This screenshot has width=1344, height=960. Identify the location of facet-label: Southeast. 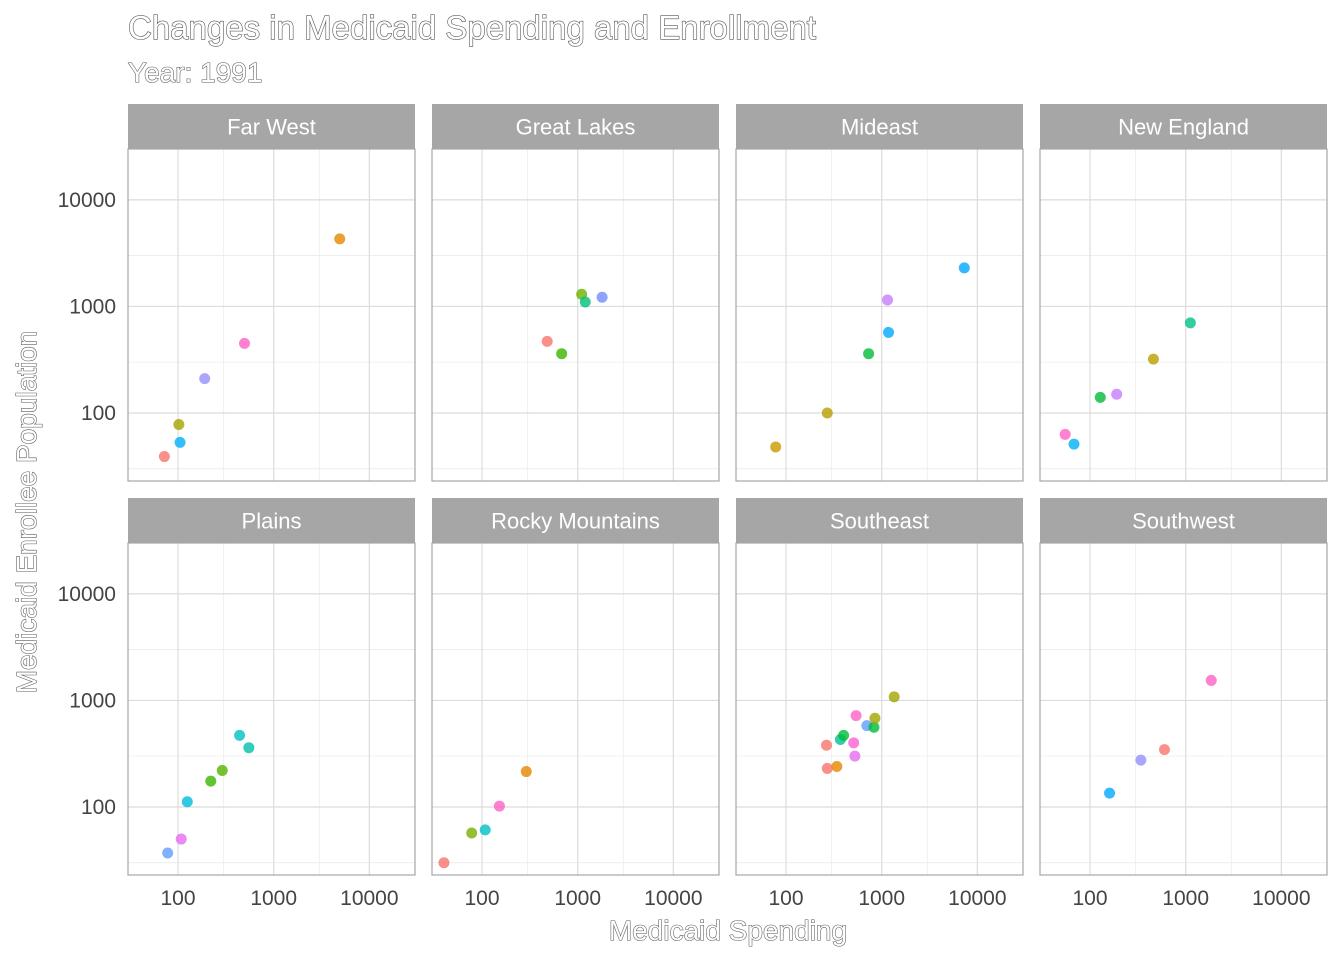
(879, 521).